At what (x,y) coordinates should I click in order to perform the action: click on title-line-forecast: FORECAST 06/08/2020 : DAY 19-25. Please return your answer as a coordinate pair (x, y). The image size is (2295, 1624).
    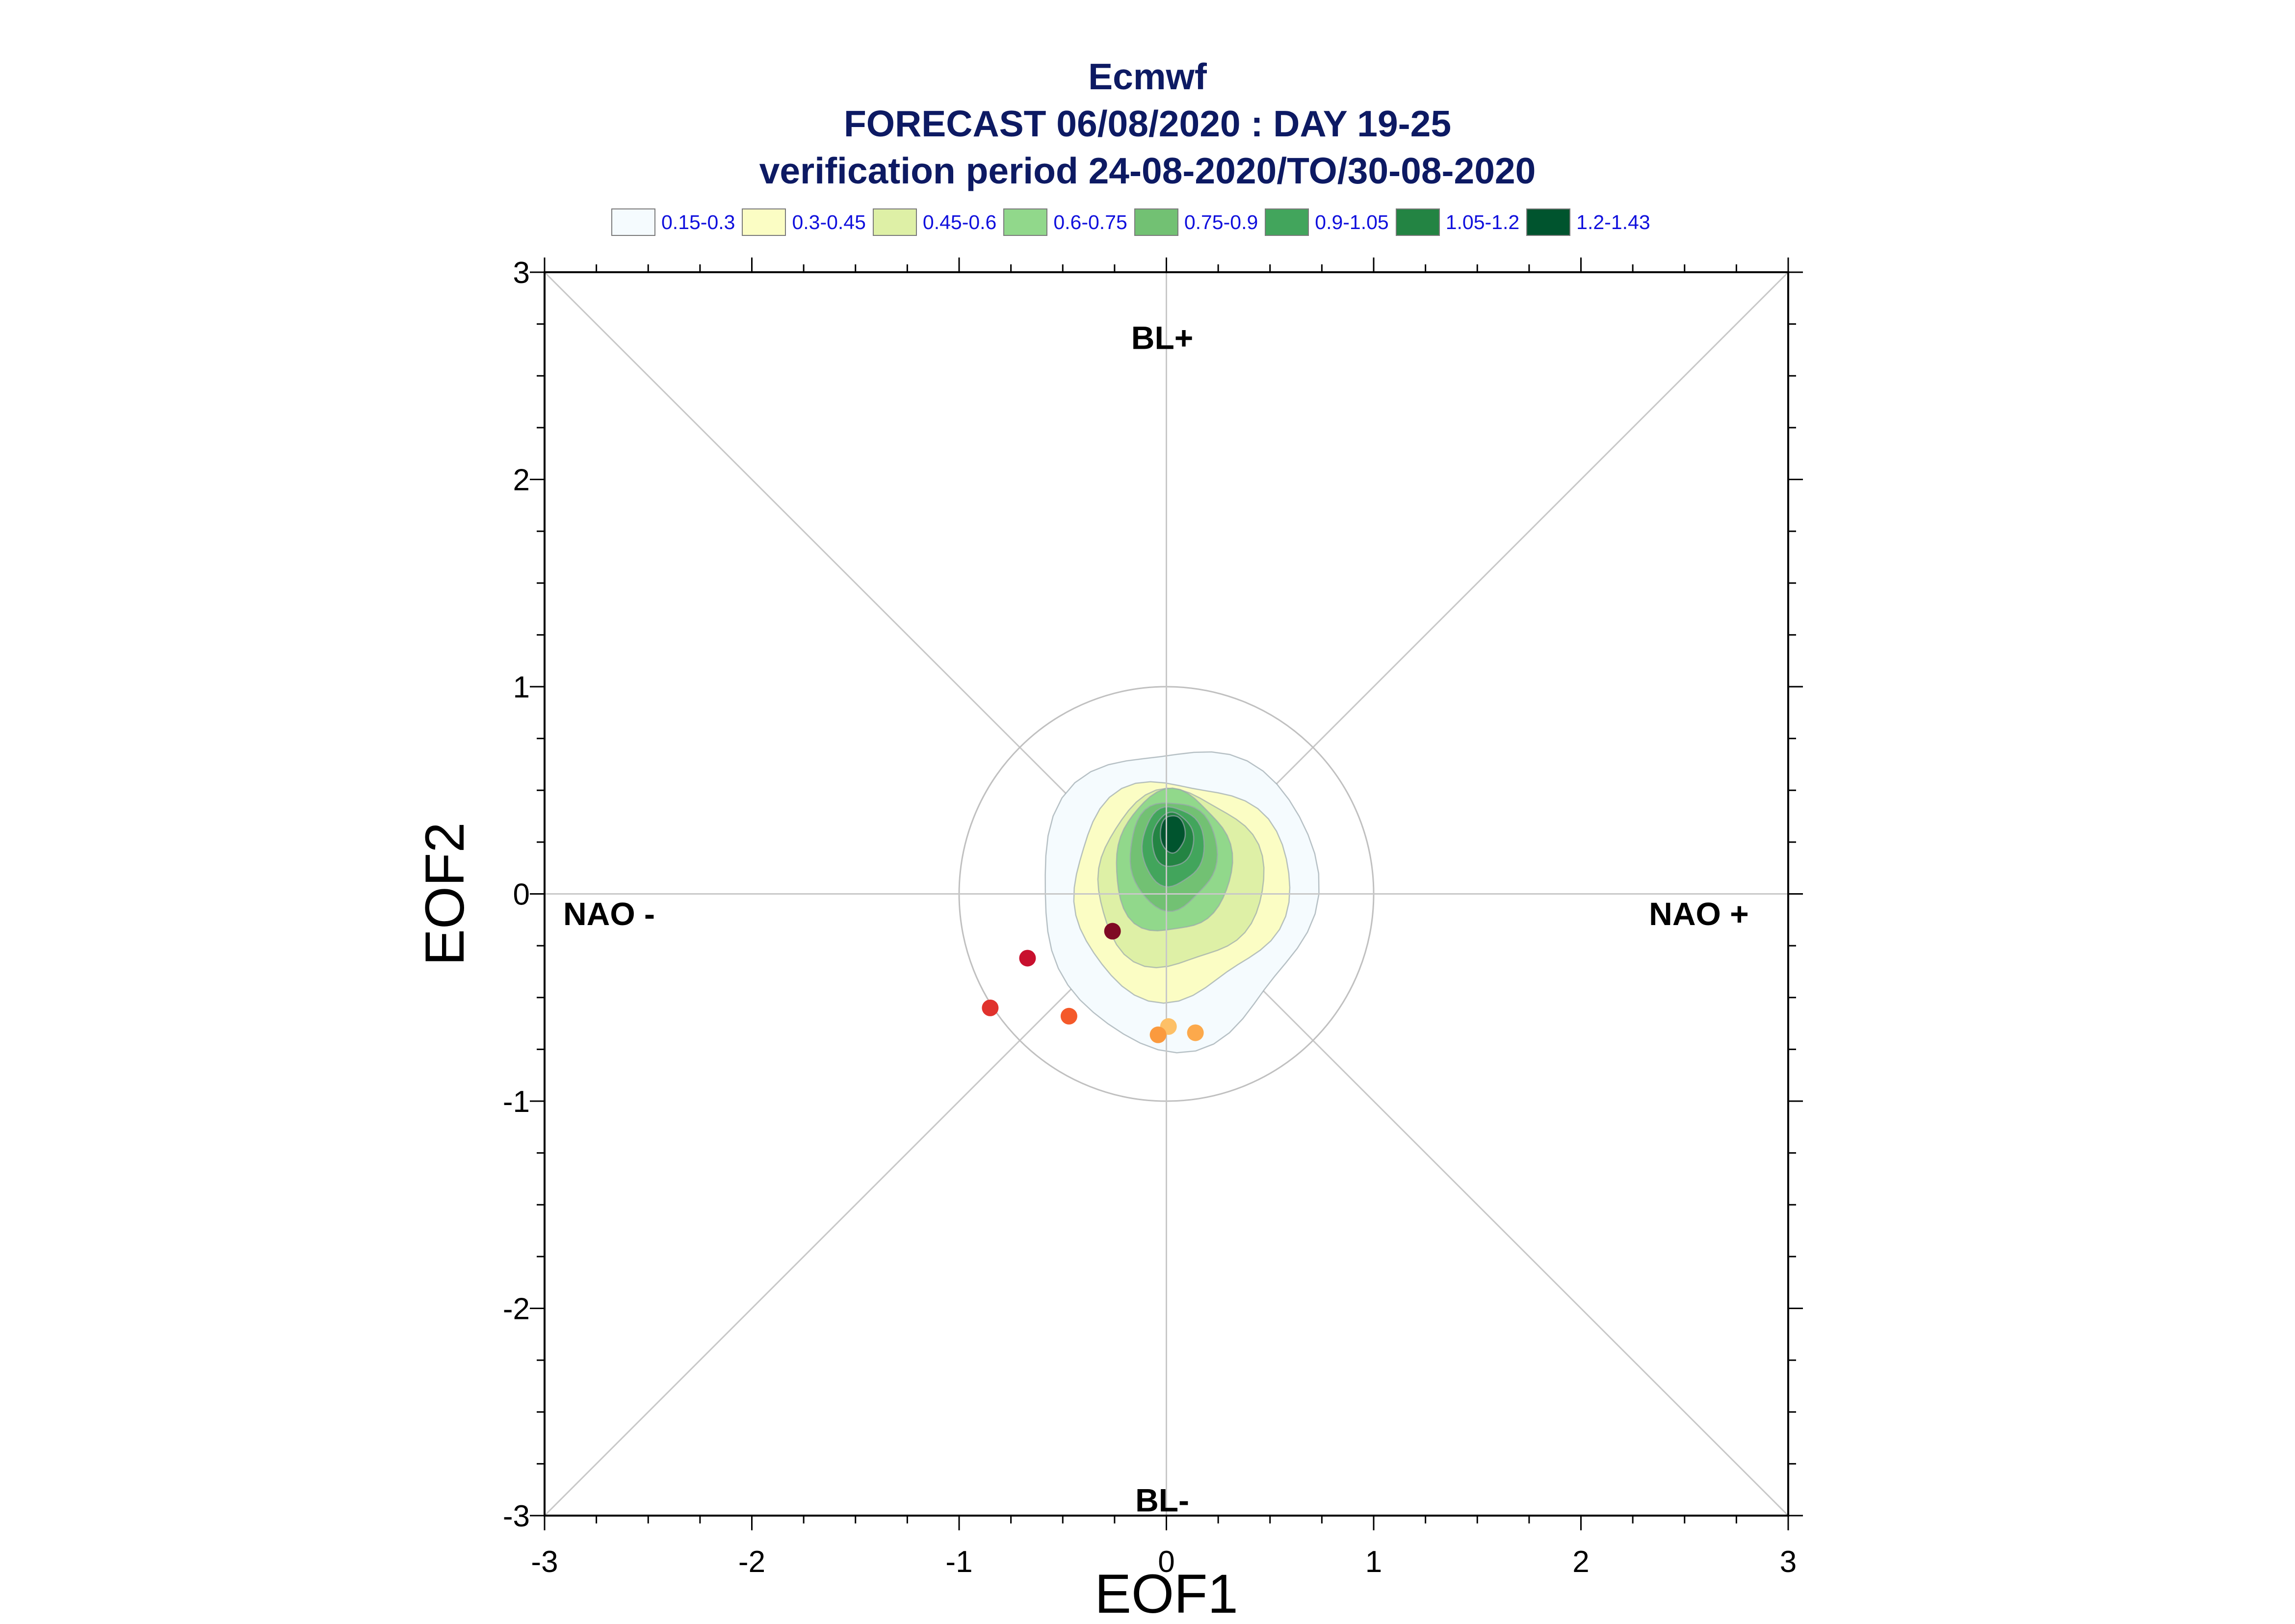
    Looking at the image, I should click on (1147, 123).